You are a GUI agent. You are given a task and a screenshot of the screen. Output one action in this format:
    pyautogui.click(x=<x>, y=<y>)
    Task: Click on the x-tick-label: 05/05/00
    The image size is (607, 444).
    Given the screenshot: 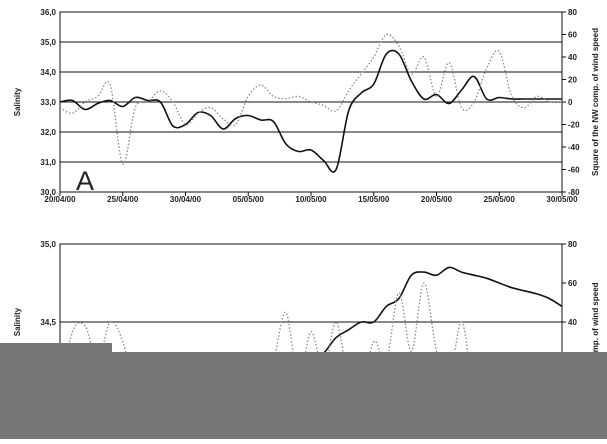 What is the action you would take?
    pyautogui.click(x=249, y=199)
    